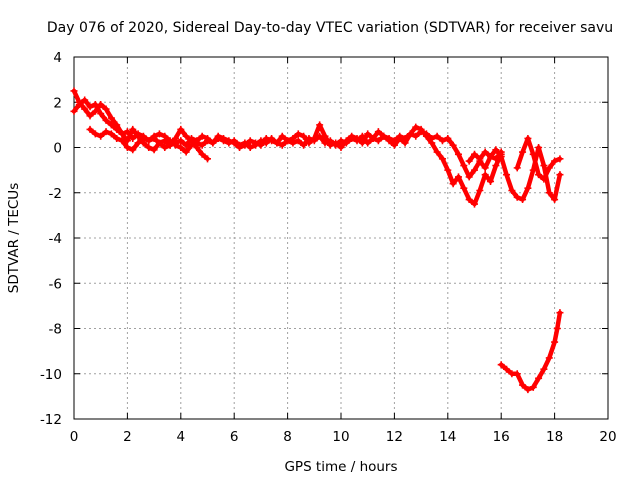 The image size is (640, 480). What do you see at coordinates (55, 194) in the screenshot?
I see `y-tick-label: -2` at bounding box center [55, 194].